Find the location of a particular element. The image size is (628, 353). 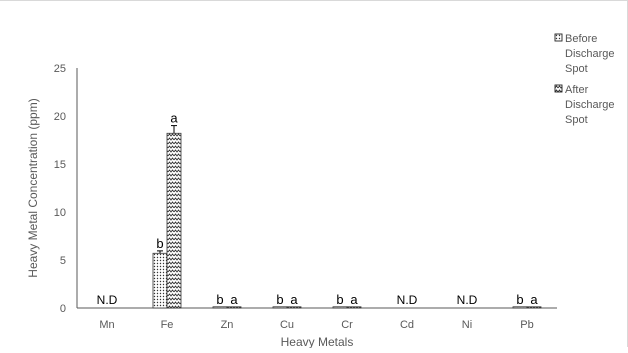

y-tick-label: 0 is located at coordinates (63, 309).